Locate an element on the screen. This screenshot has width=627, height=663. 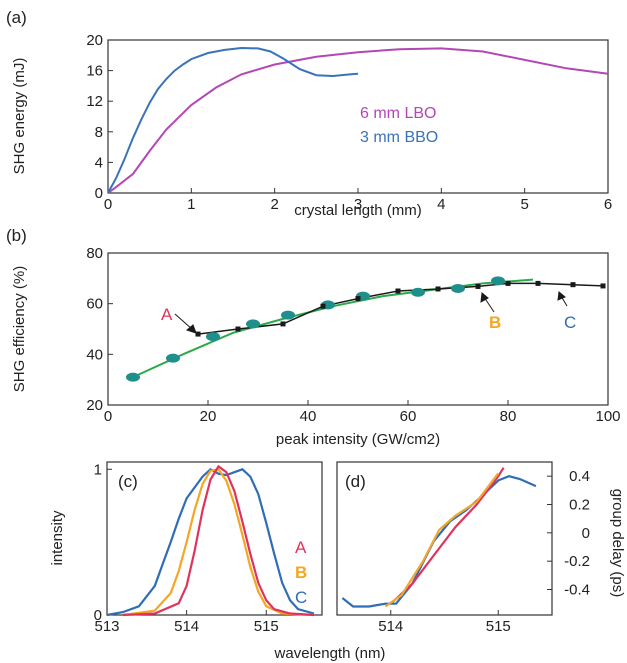
panel-c: (c) 513 514 515 0 1 intensity A B C is located at coordinates (186, 548).